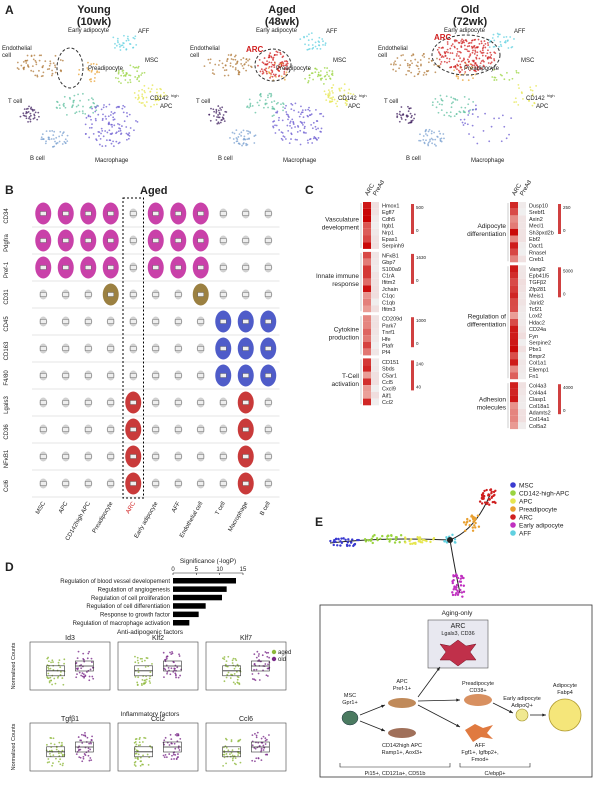 The image size is (600, 785). I want to click on heat-gene-label: Ccl2, so click(387, 403).